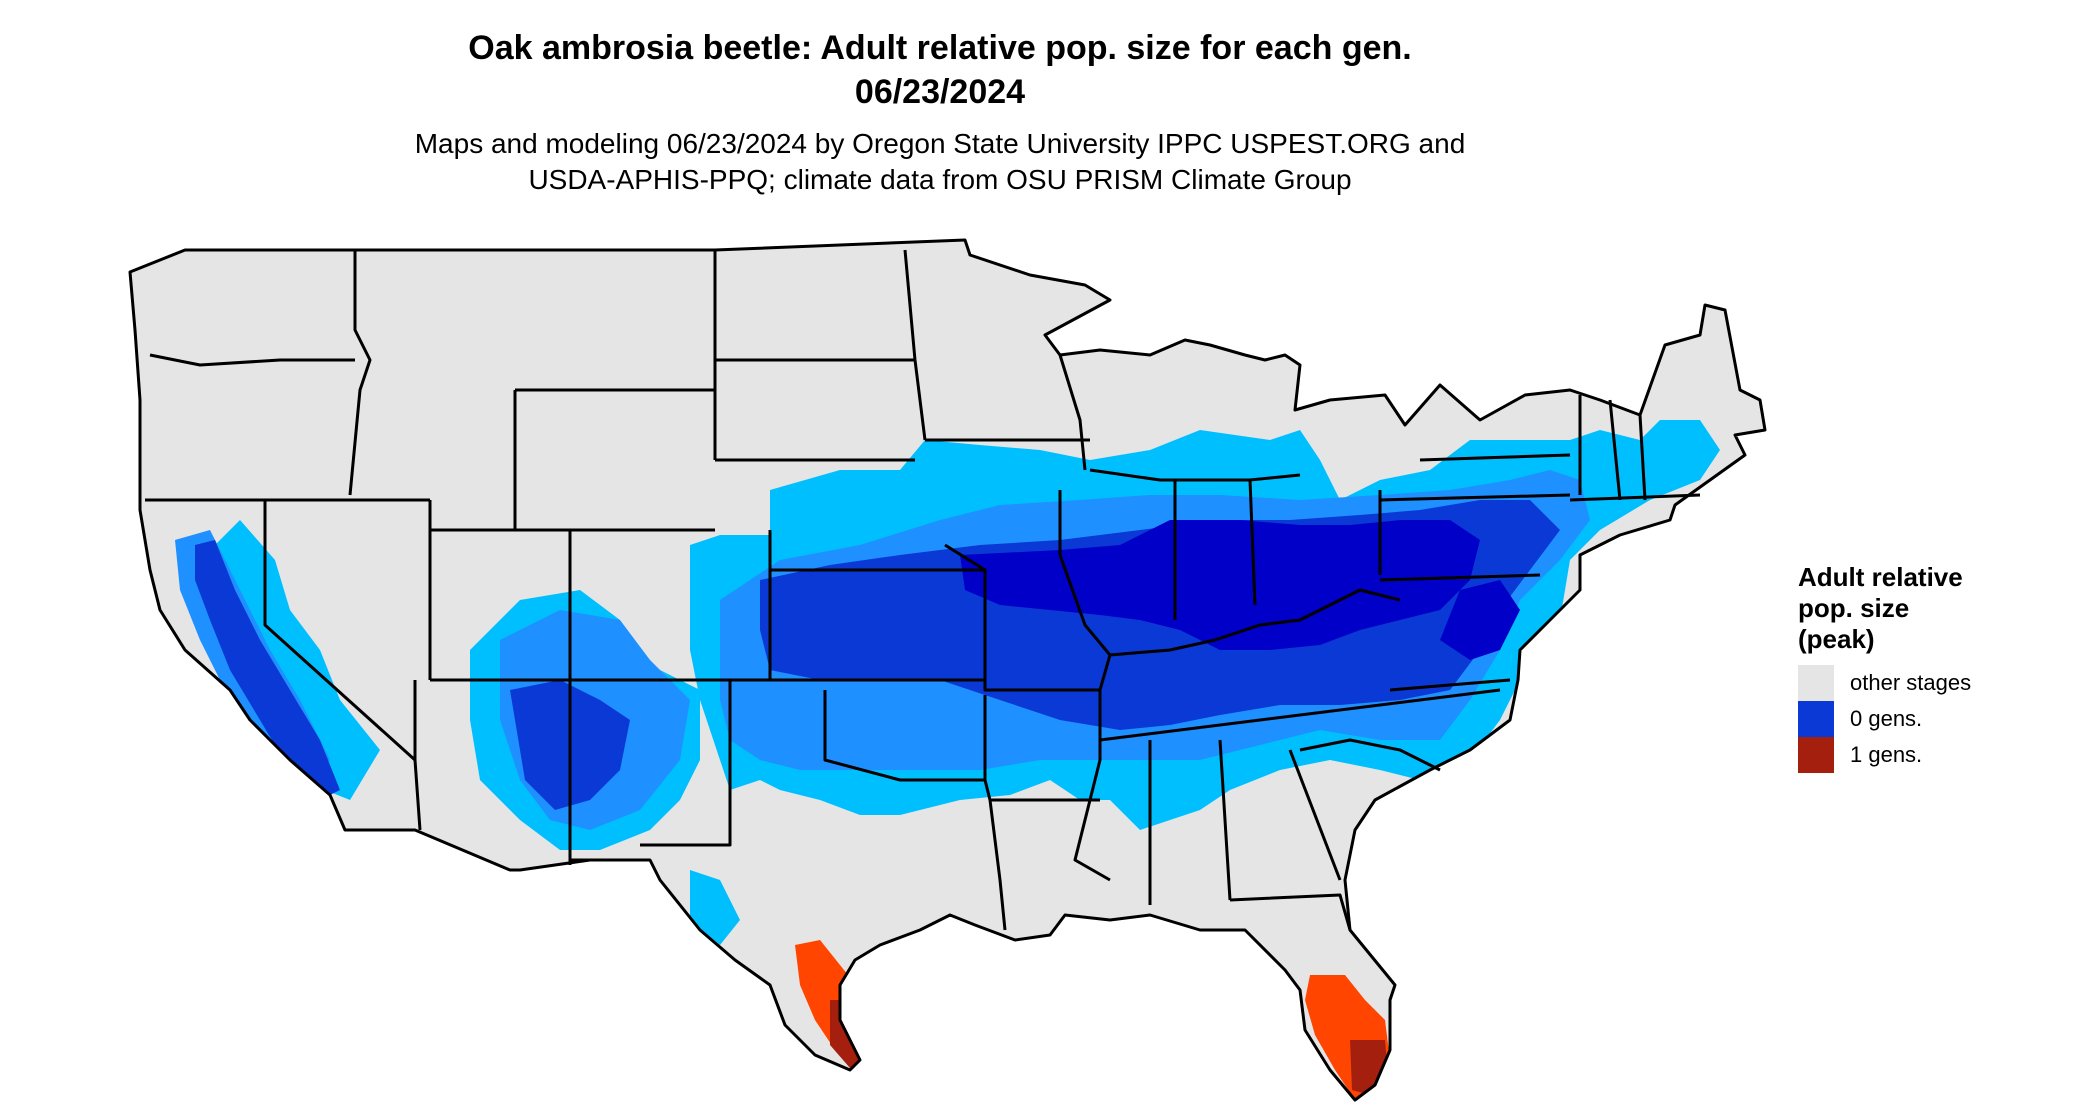  I want to click on legend-item-0-gens: 0 gens., so click(1943, 719).